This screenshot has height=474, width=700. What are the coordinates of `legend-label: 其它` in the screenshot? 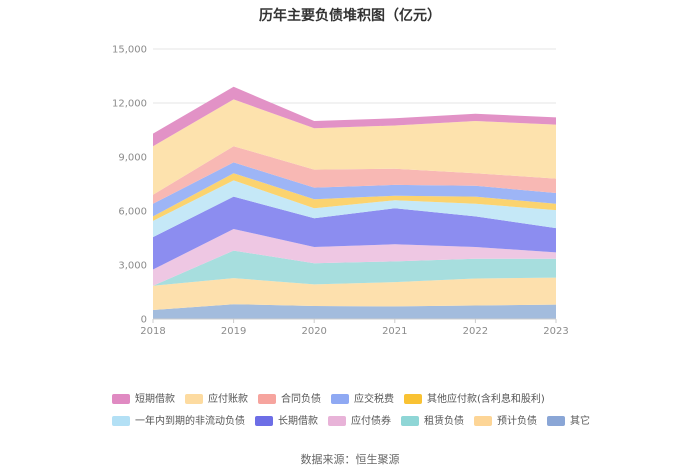 It's located at (580, 421).